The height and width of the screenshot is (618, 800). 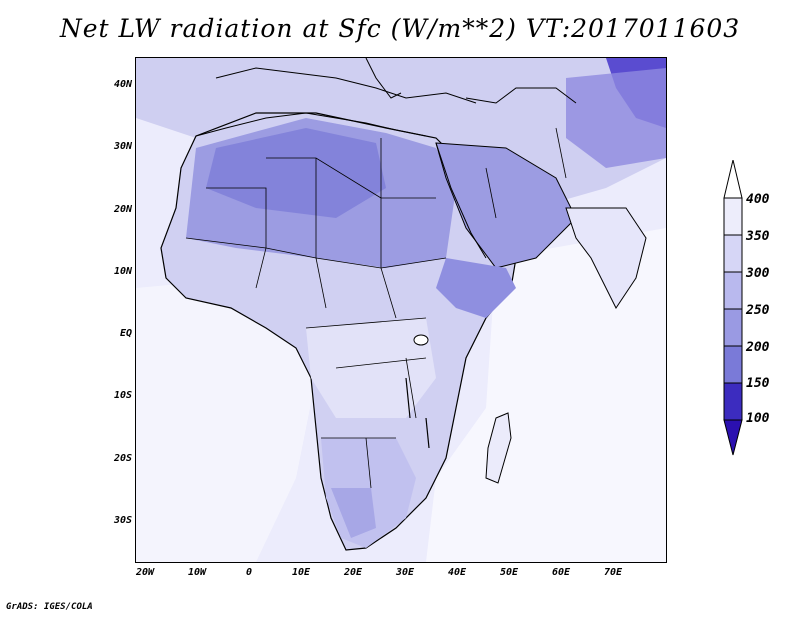 What do you see at coordinates (371, 368) in the screenshot?
I see `central-africa` at bounding box center [371, 368].